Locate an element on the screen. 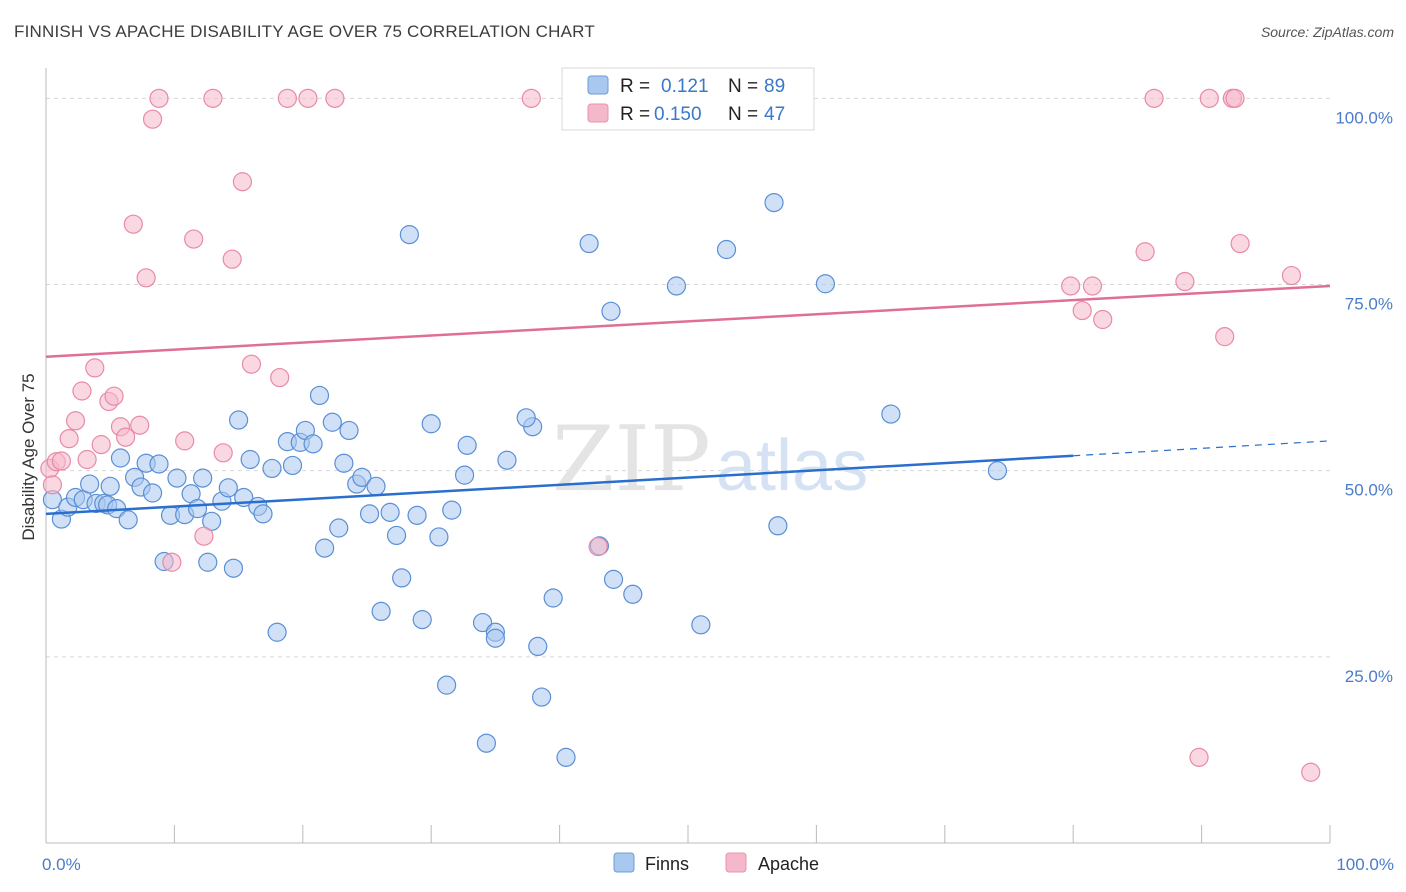 This screenshot has width=1406, height=892. y-tick-label-1: 50.0% is located at coordinates (1369, 490).